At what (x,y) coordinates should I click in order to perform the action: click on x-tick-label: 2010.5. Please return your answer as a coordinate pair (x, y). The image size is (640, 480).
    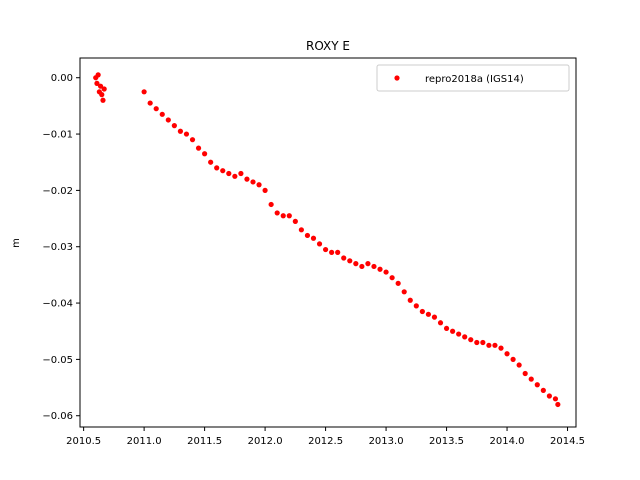
    Looking at the image, I should click on (83, 441).